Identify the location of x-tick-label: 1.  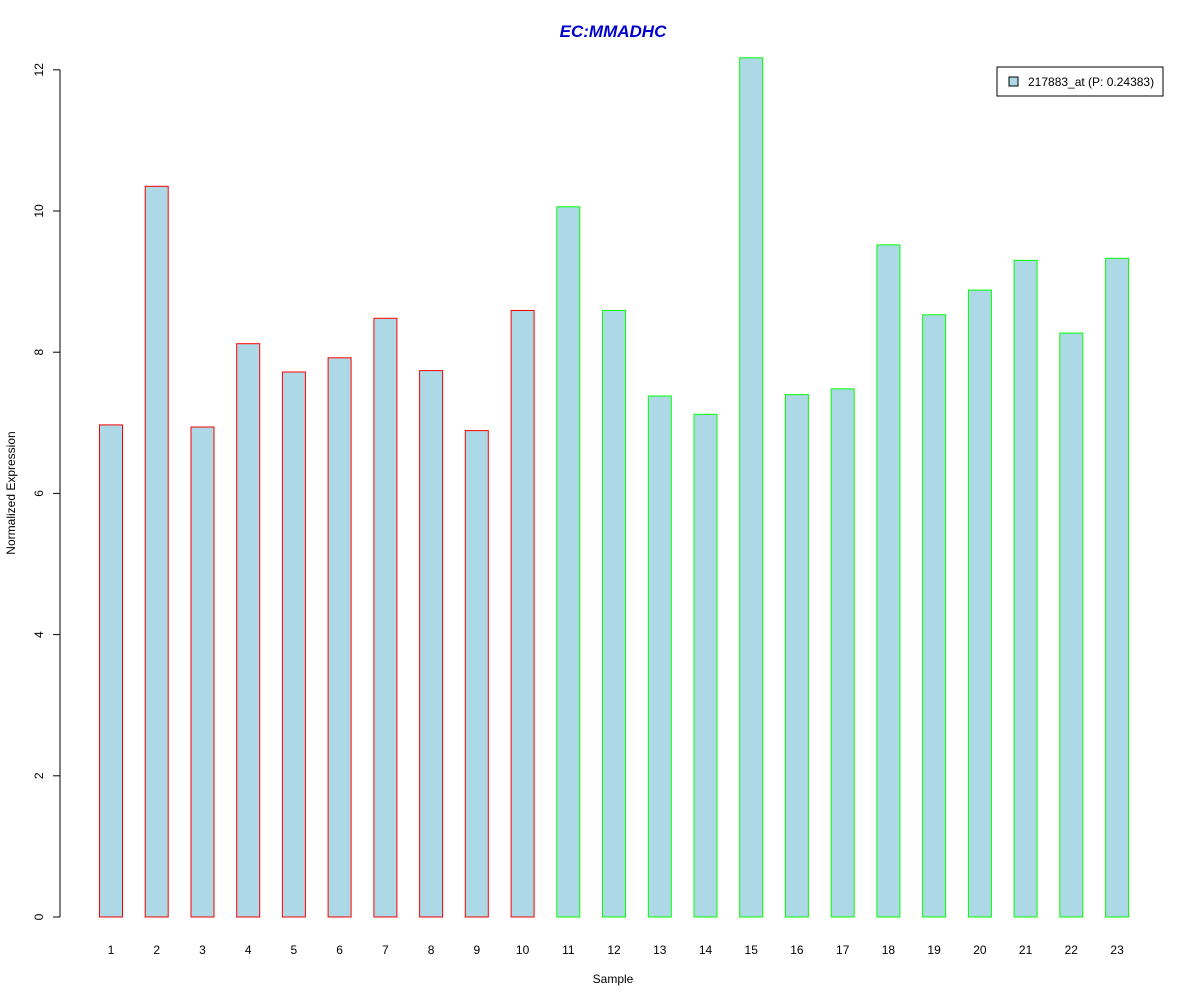
(111, 950).